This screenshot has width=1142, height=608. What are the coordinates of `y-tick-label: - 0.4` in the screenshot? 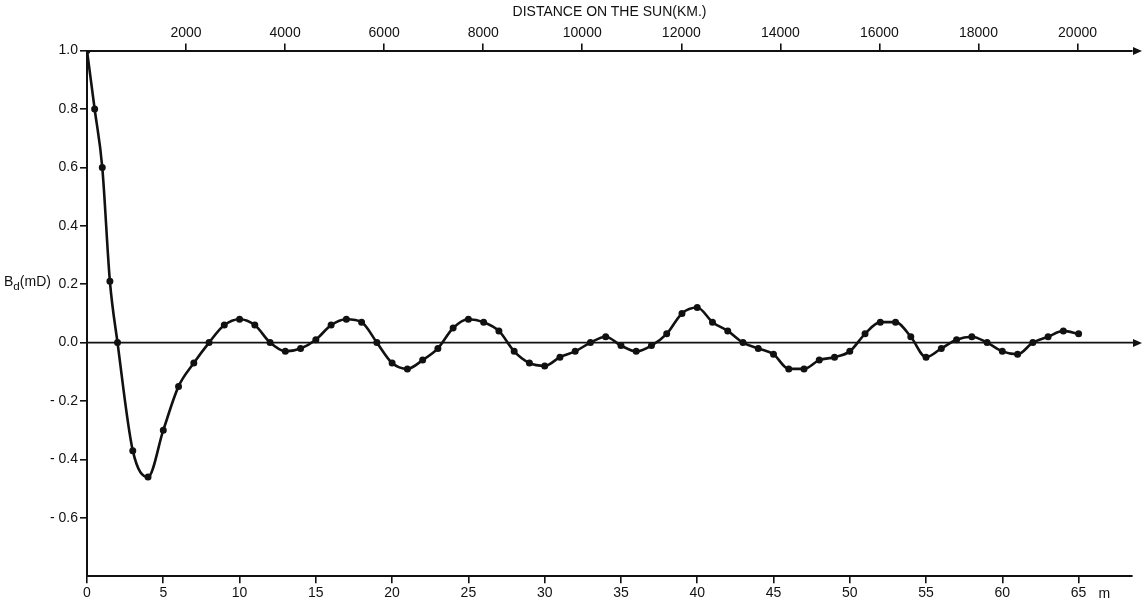 It's located at (64, 458).